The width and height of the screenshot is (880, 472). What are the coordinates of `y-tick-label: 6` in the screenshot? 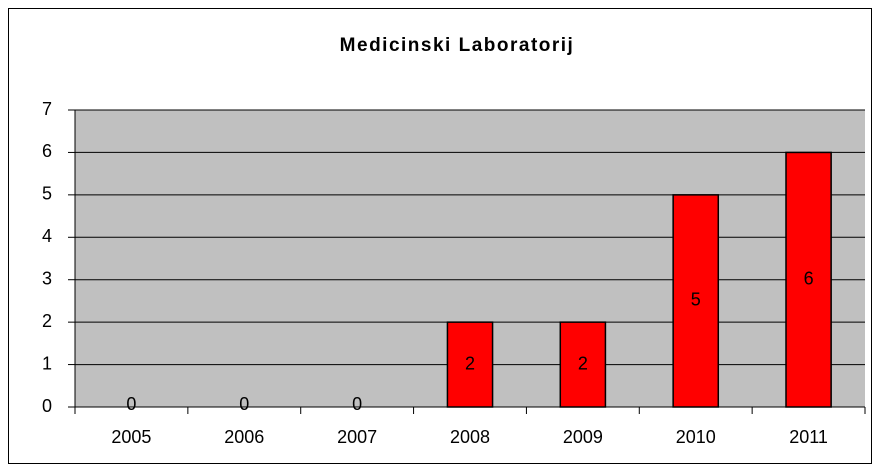 It's located at (47, 151).